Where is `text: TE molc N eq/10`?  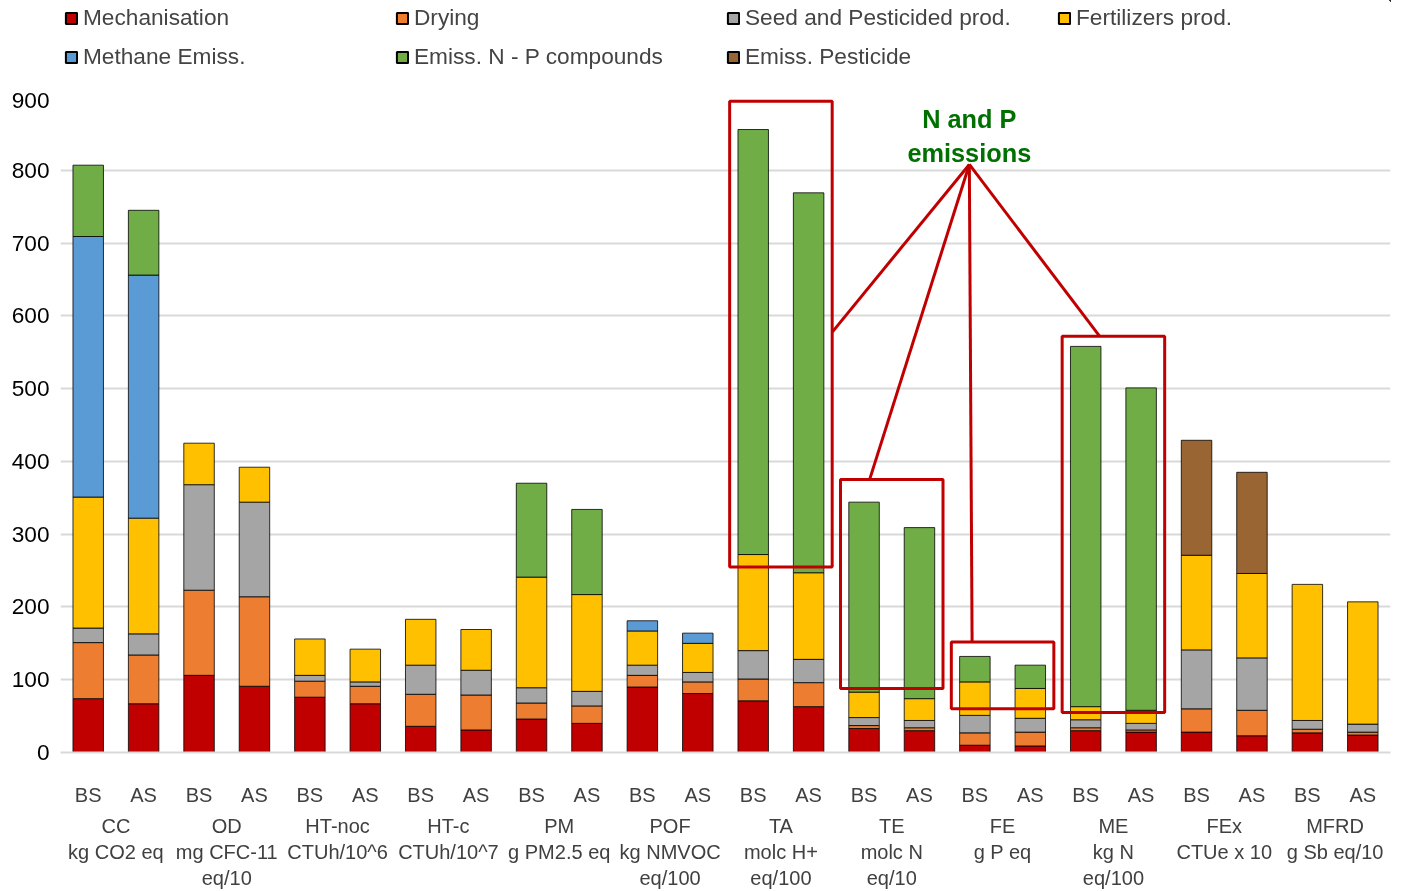
text: TE molc N eq/10 is located at coordinates (891, 852).